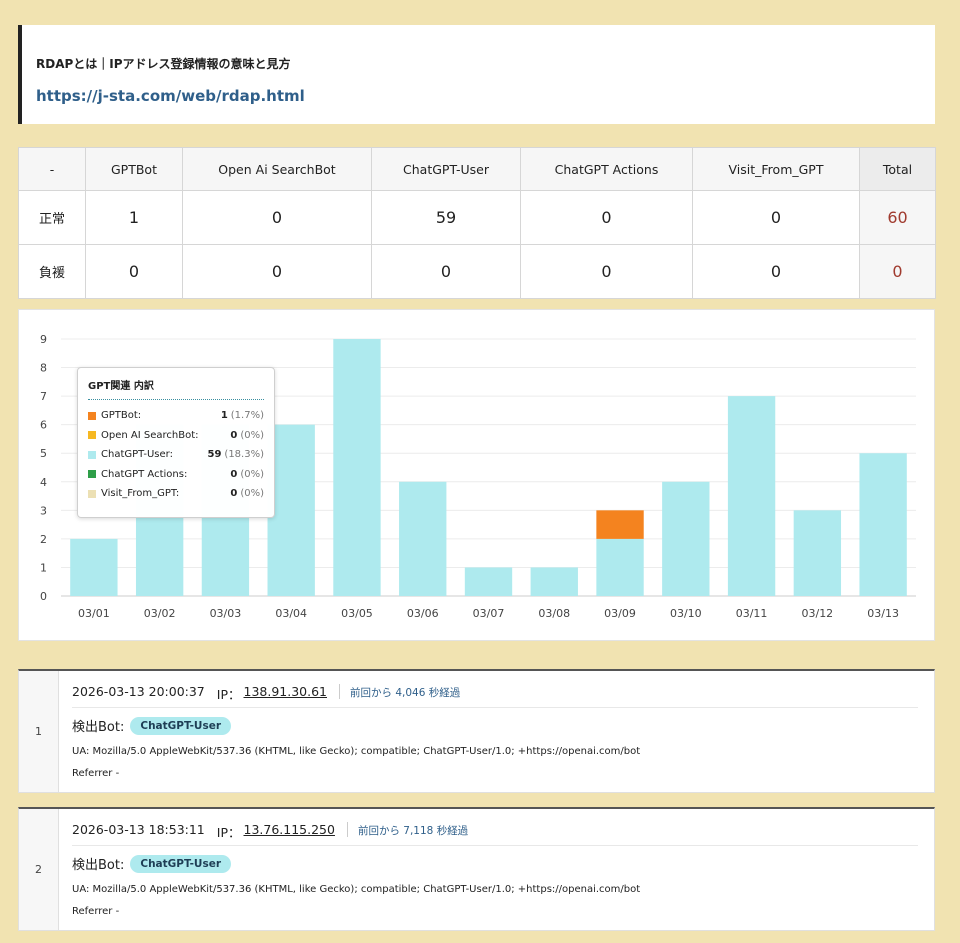 The width and height of the screenshot is (960, 943). What do you see at coordinates (43, 339) in the screenshot?
I see `y-tick-label: 9` at bounding box center [43, 339].